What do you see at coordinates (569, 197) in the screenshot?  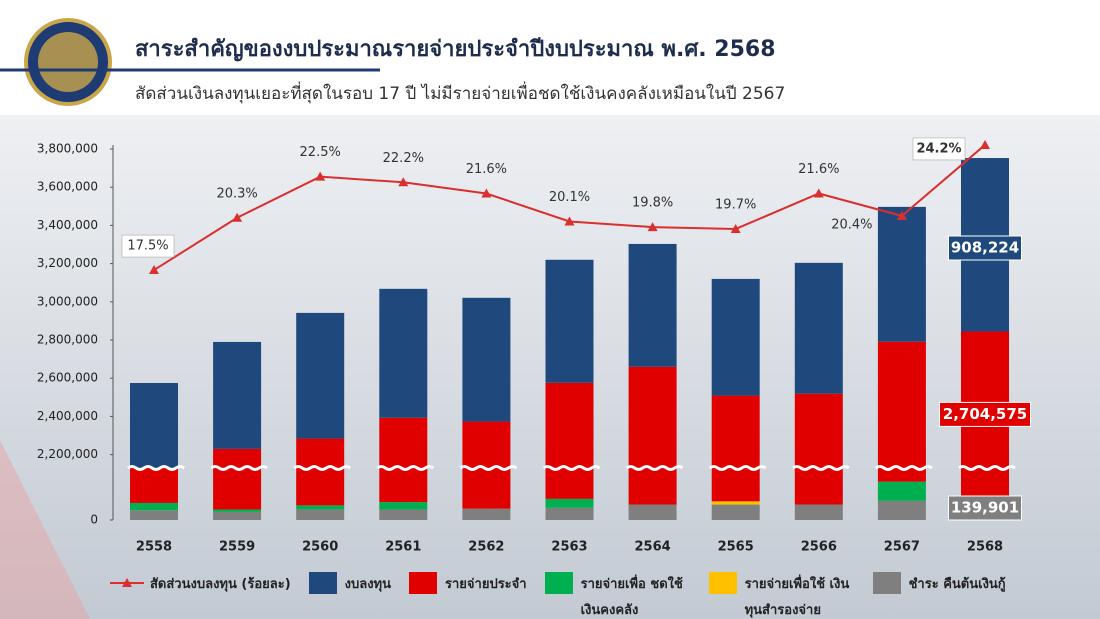 I see `value-label: 20.1%` at bounding box center [569, 197].